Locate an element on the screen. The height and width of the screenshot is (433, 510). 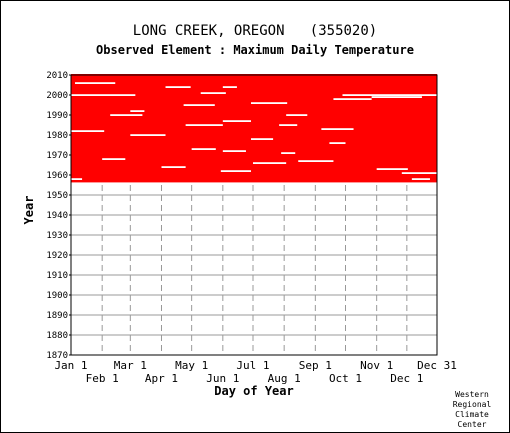
x-tick-label: Nov 1 is located at coordinates (376, 365).